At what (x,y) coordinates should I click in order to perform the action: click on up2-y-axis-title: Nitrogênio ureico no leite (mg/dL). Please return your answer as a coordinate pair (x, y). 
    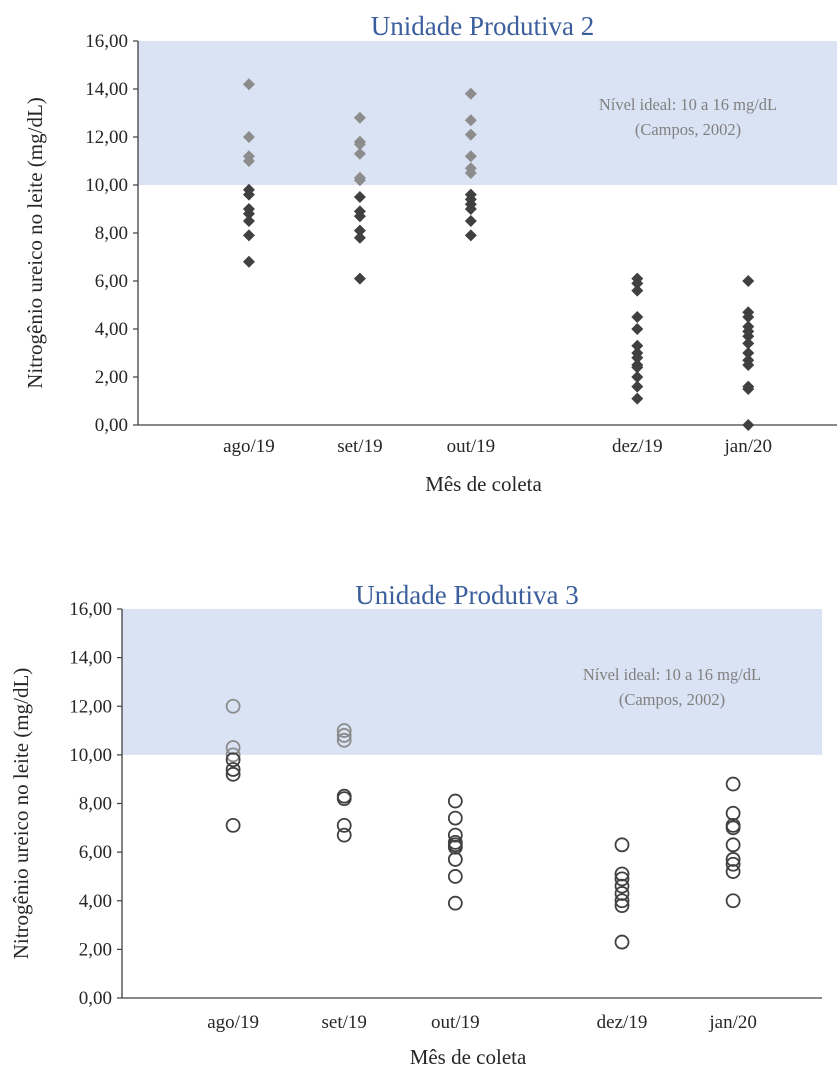
    Looking at the image, I should click on (35, 243).